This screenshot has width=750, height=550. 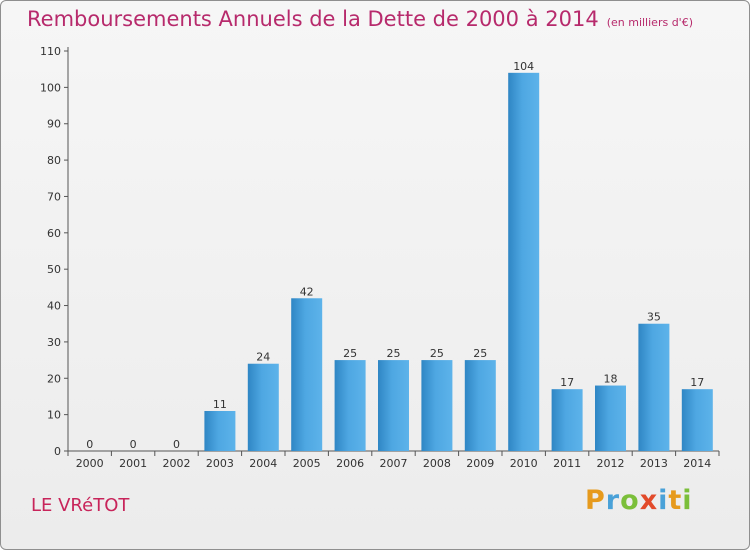 I want to click on y-tick-label: 100, so click(x=50, y=87).